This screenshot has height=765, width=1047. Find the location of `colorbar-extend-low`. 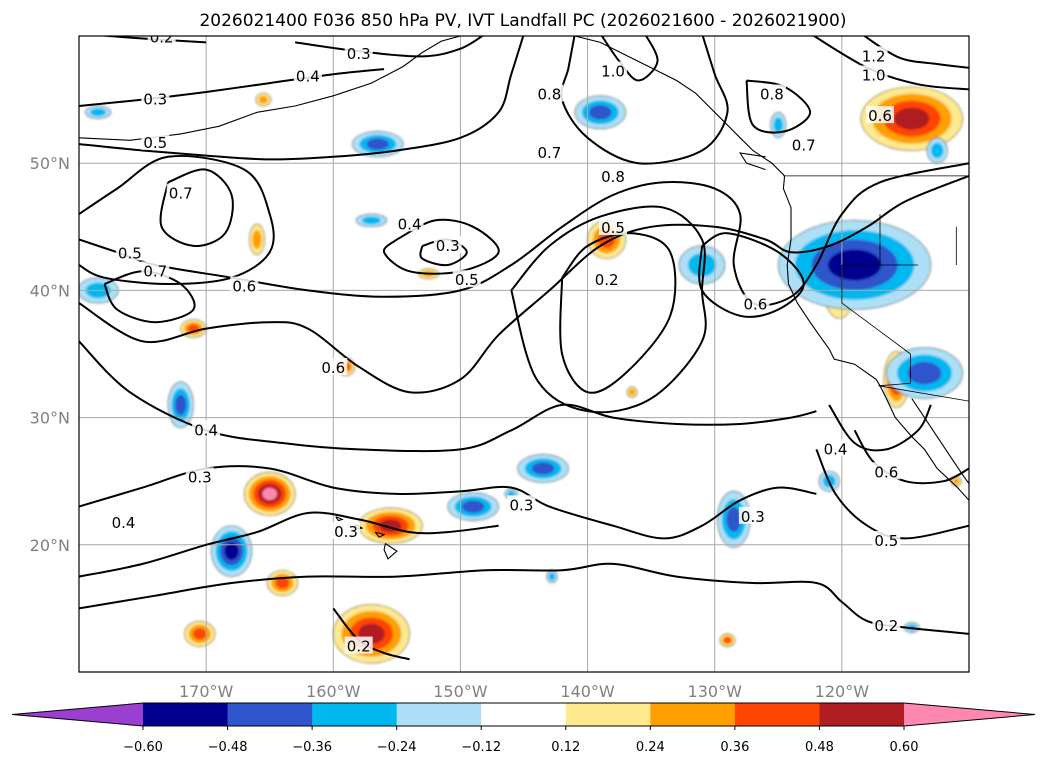

colorbar-extend-low is located at coordinates (77, 714).